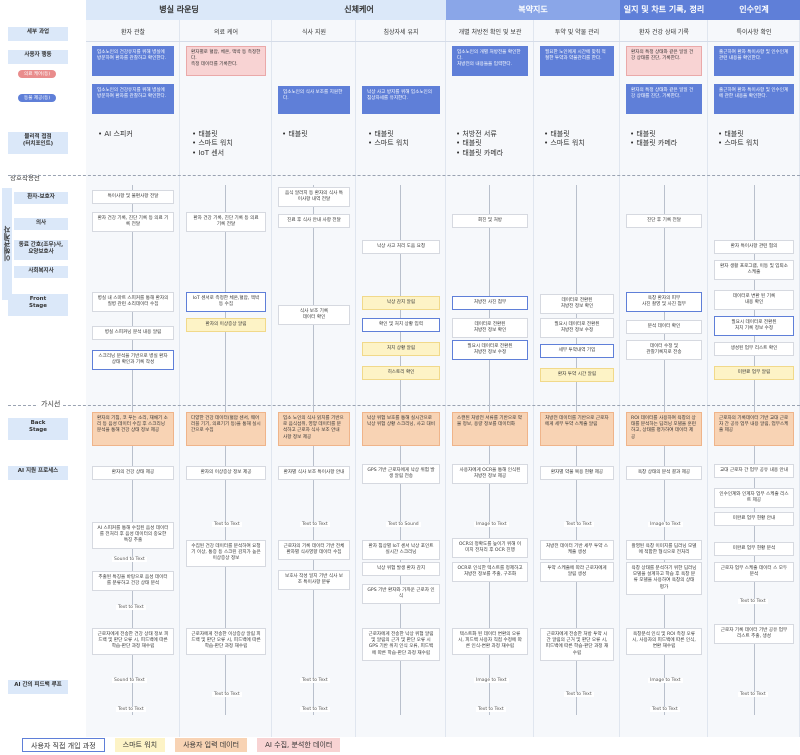 This screenshot has width=800, height=755. I want to click on ai-item: 미완료 업무 현황 안내, so click(754, 519).